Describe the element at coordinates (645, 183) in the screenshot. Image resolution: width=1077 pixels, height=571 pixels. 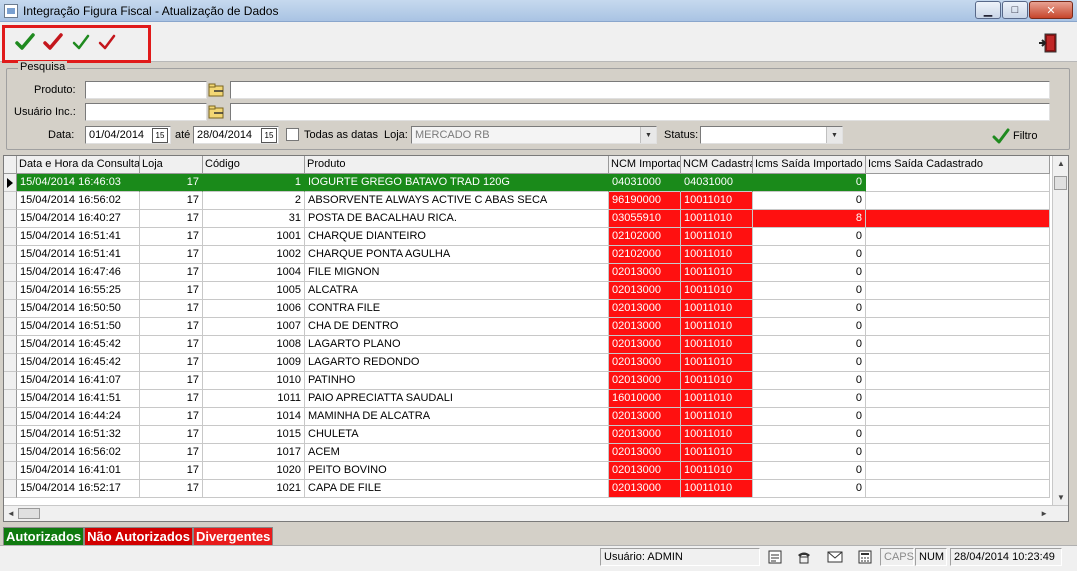
I see `cell-ncm-importado: 04031000` at that location.